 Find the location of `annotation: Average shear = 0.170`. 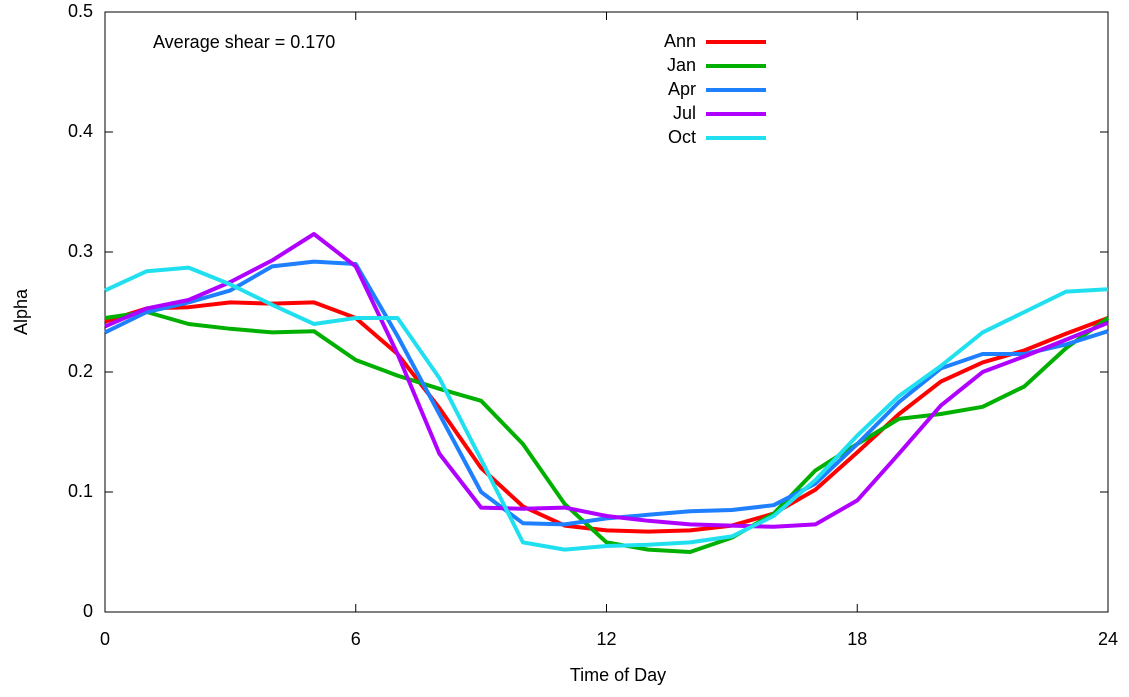

annotation: Average shear = 0.170 is located at coordinates (244, 42).